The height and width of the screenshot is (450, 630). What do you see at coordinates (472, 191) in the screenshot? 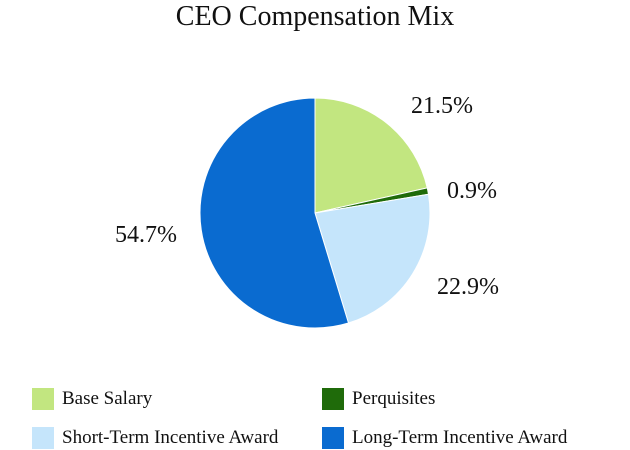
I see `pie-label-perquisites: 0.9%` at bounding box center [472, 191].